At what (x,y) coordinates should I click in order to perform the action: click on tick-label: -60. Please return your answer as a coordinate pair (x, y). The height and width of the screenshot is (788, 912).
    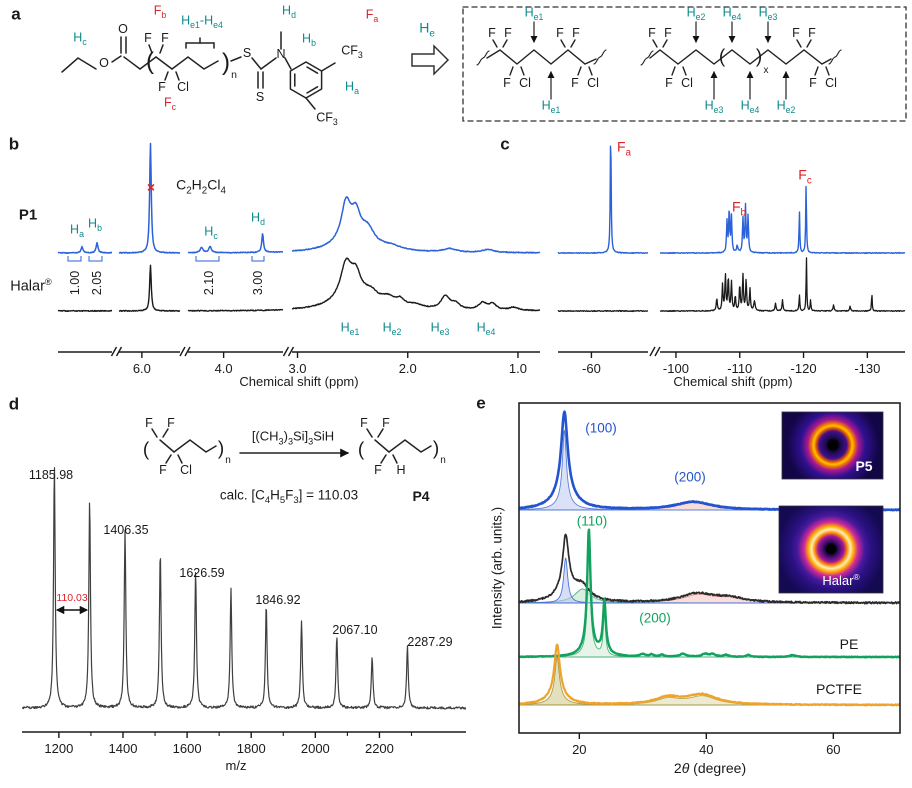
    Looking at the image, I should click on (591, 368).